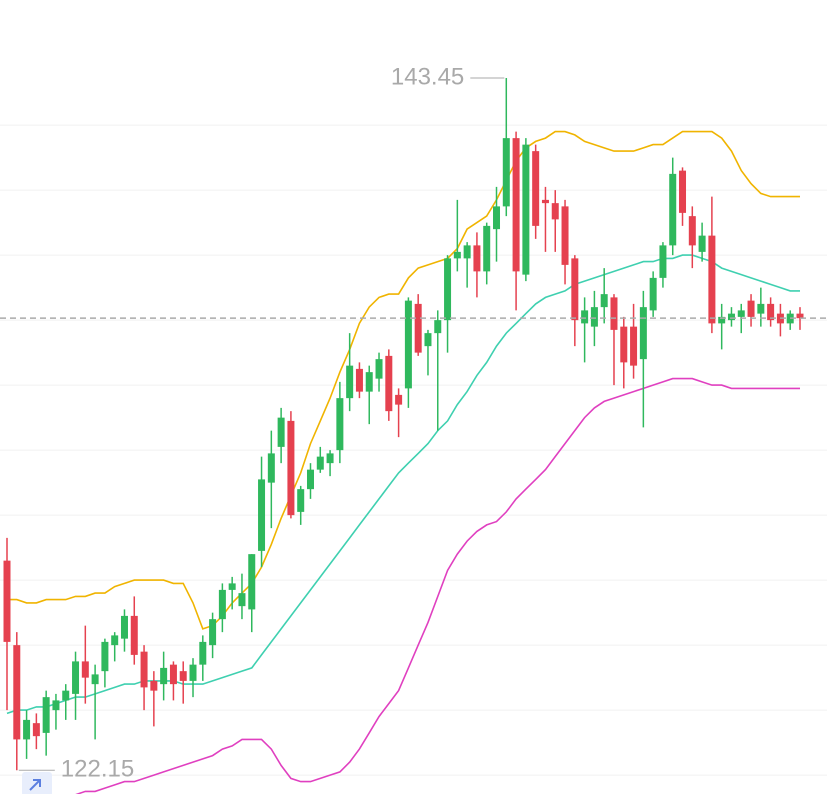  I want to click on min-label: 122.15, so click(97, 769).